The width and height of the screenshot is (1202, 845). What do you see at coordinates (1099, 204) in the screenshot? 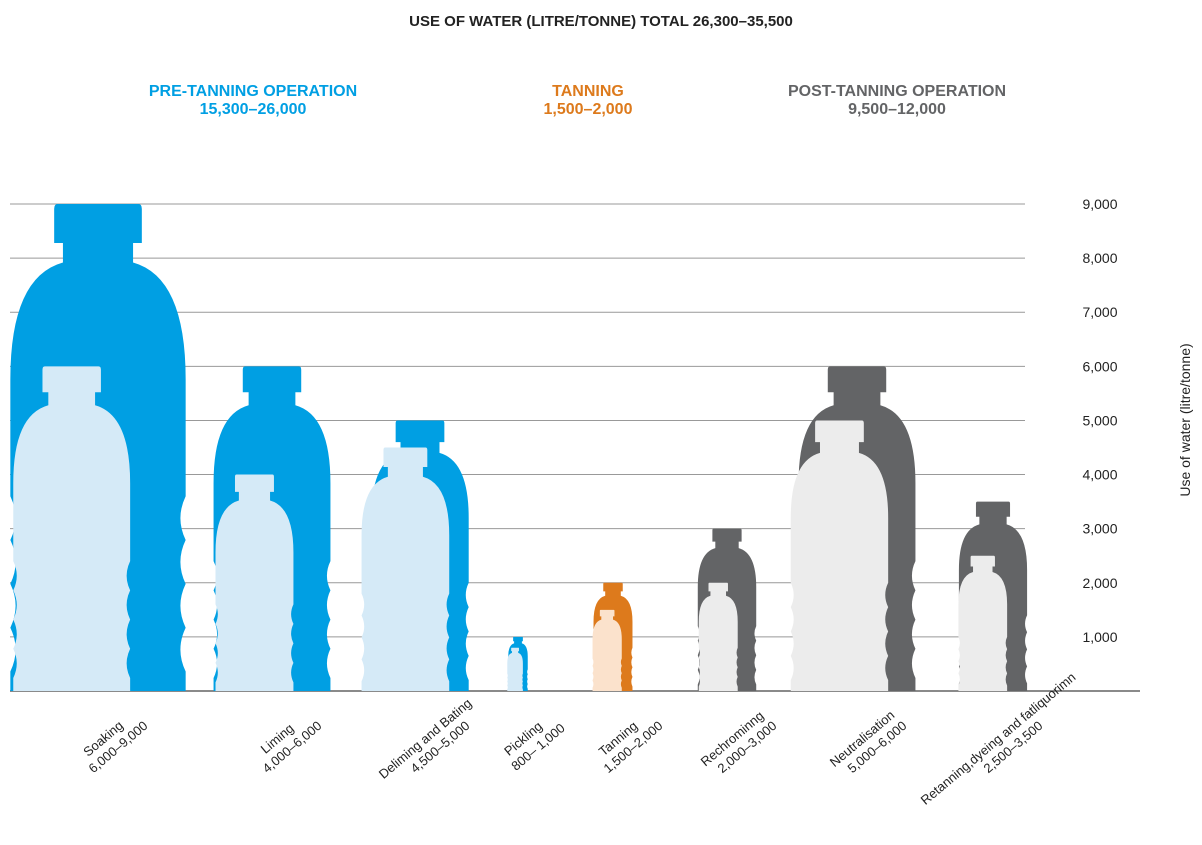
I see `y-tick-label: 9,000` at bounding box center [1099, 204].